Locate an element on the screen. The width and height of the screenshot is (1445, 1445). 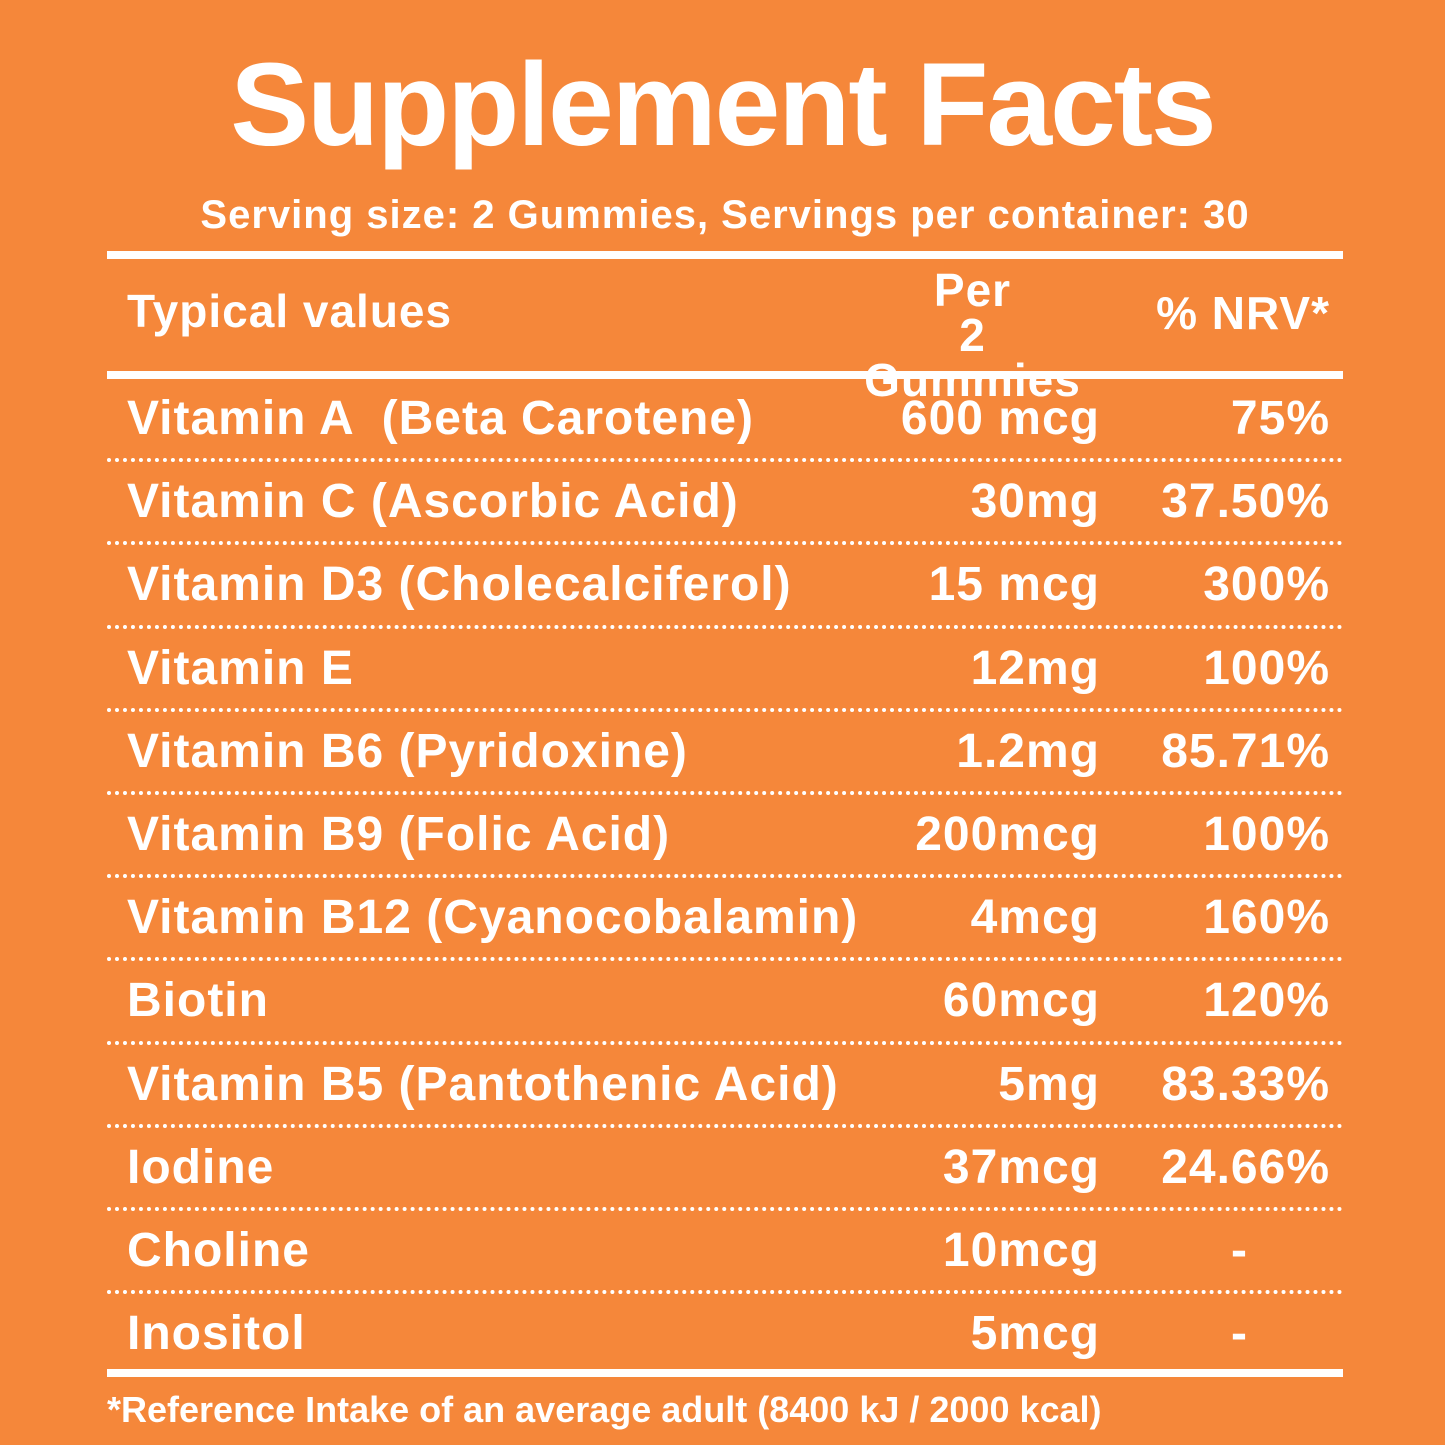
nrv: 120% is located at coordinates (1266, 1001).